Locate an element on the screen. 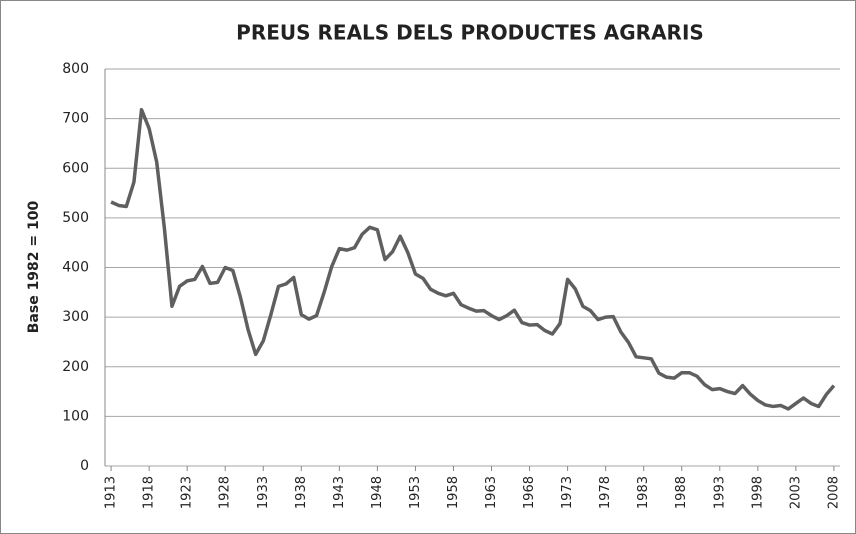 This screenshot has height=534, width=856. x-tick-label: 1958 is located at coordinates (453, 492).